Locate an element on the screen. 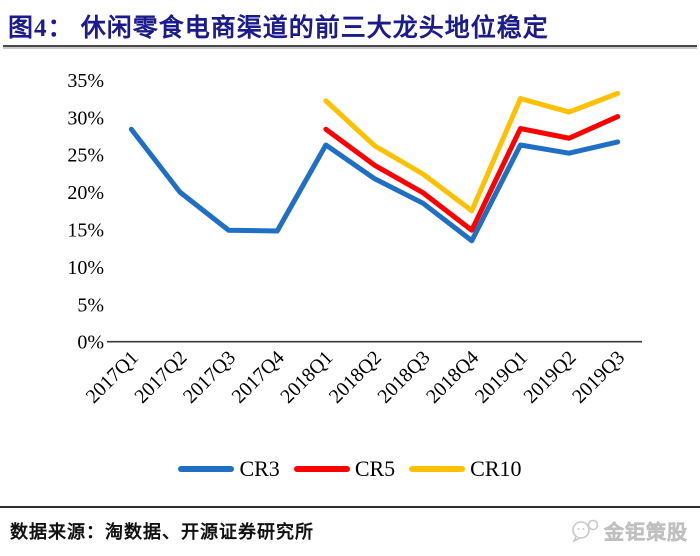 This screenshot has width=700, height=556. legend-item-cr5: CR5 is located at coordinates (344, 469).